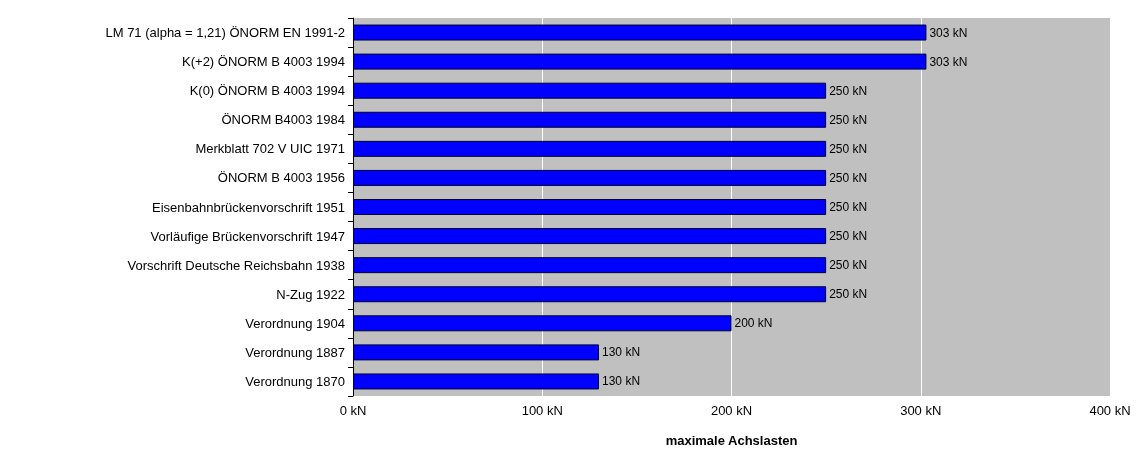  I want to click on y-tick-label: K(+2) ÖNORM B 4003 1994, so click(263, 62).